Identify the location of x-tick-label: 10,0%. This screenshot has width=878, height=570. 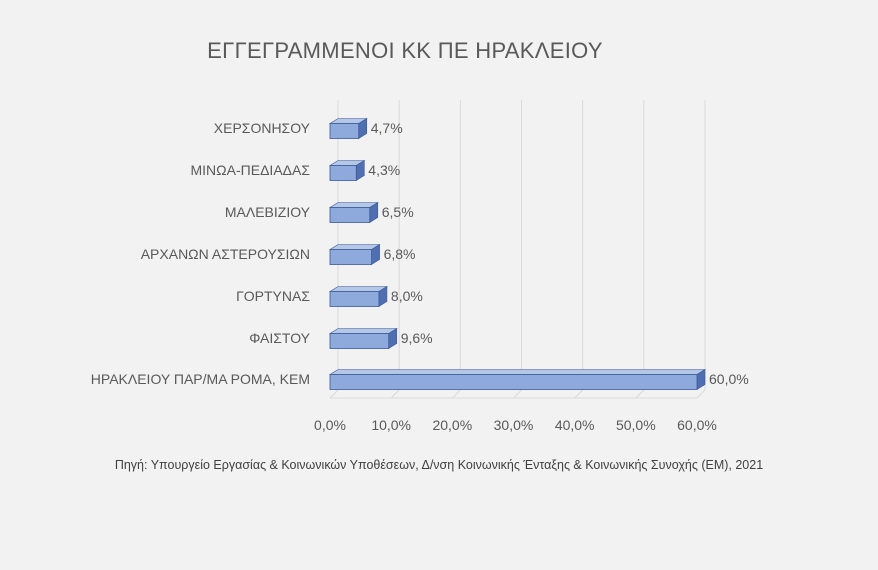
(391, 425).